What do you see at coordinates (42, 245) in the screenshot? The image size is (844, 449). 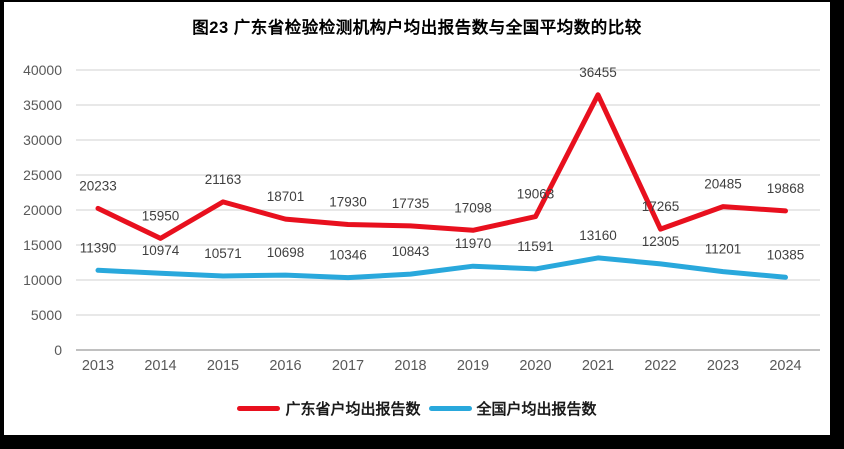 I see `y-tick-label: 15000` at bounding box center [42, 245].